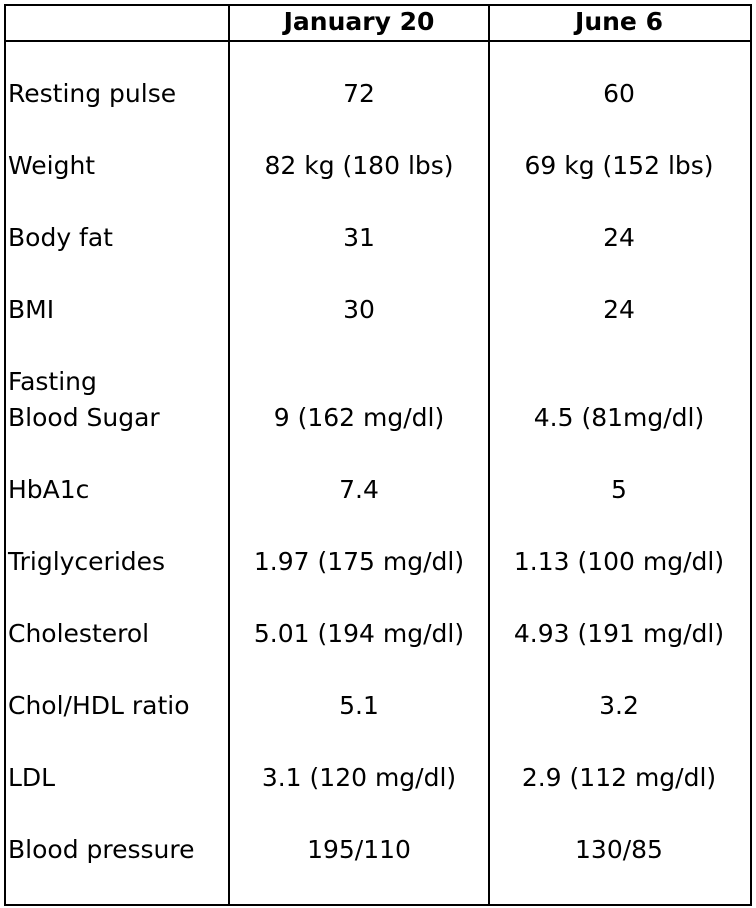 Image resolution: width=756 pixels, height=908 pixels. What do you see at coordinates (359, 849) in the screenshot?
I see `cell-value: 195/110` at bounding box center [359, 849].